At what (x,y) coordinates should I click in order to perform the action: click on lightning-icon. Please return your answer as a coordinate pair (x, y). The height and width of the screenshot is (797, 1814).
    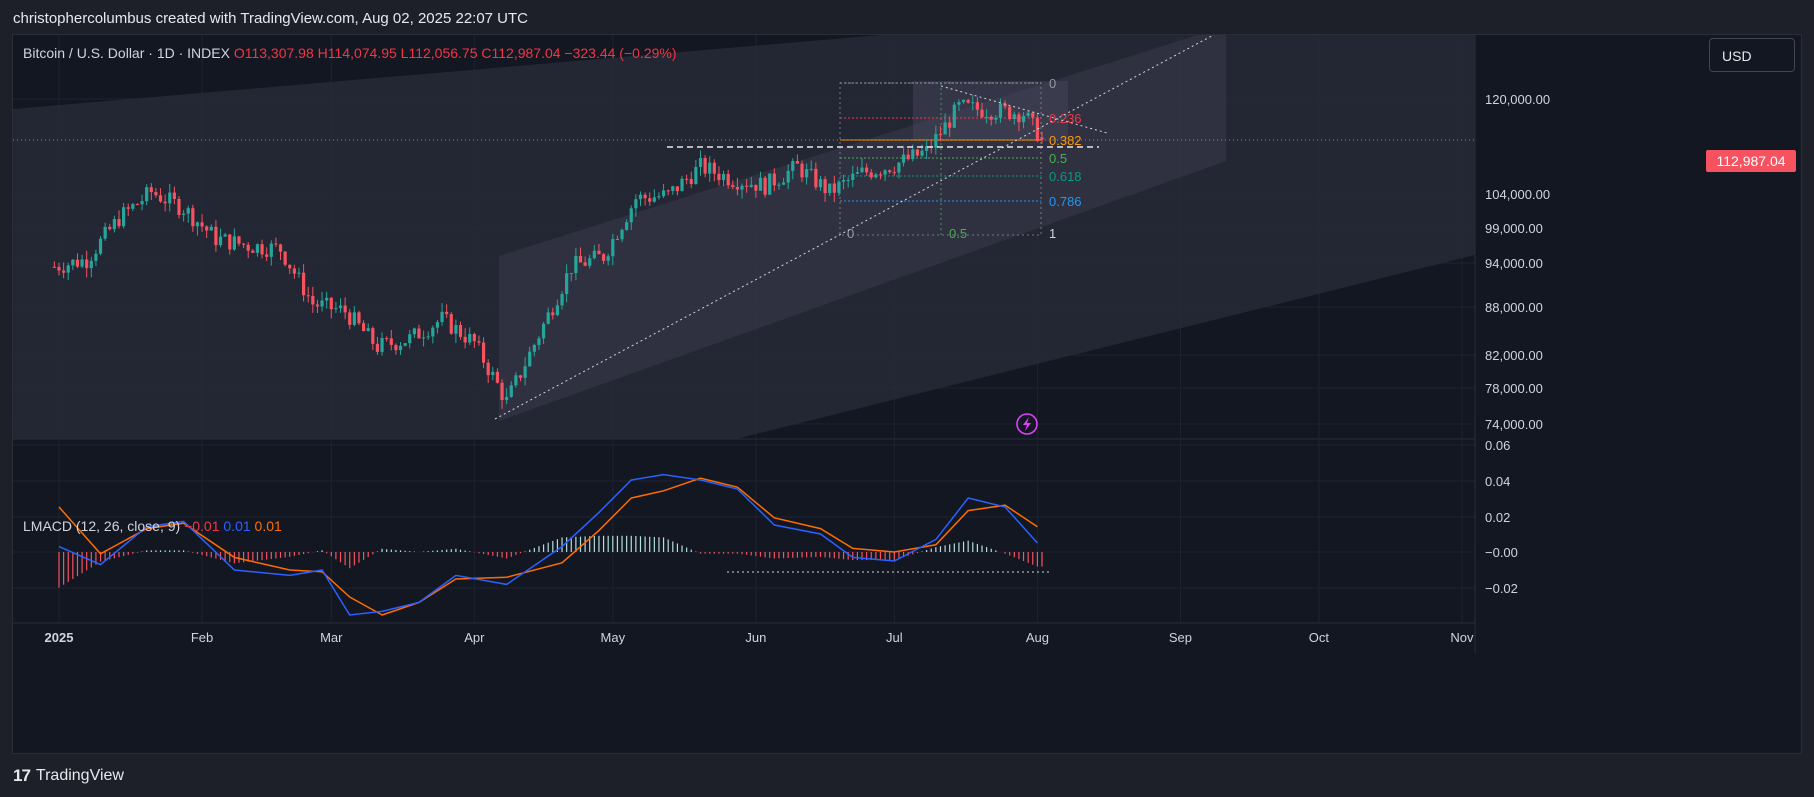
    Looking at the image, I should click on (1027, 424).